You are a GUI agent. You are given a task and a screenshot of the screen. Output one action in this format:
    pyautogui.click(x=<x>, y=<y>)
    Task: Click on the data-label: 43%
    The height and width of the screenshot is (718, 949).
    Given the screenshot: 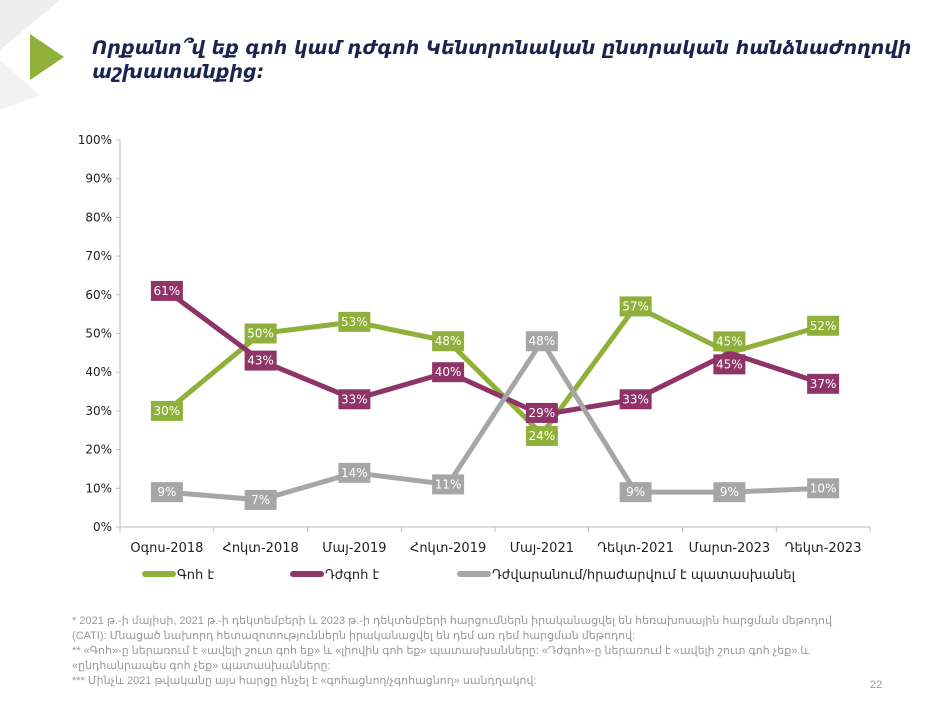 What is the action you would take?
    pyautogui.click(x=260, y=361)
    